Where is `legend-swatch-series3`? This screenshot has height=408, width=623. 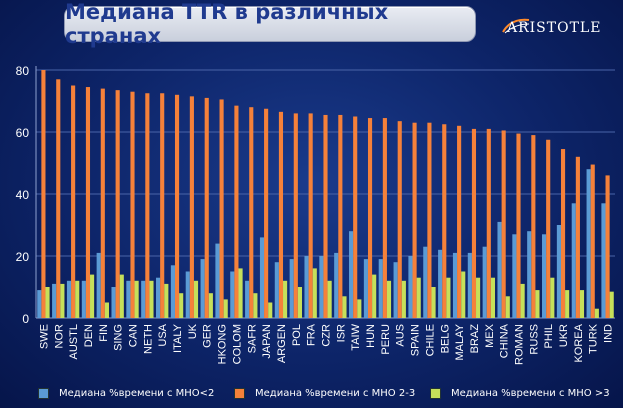
legend-swatch-series3 is located at coordinates (435, 393).